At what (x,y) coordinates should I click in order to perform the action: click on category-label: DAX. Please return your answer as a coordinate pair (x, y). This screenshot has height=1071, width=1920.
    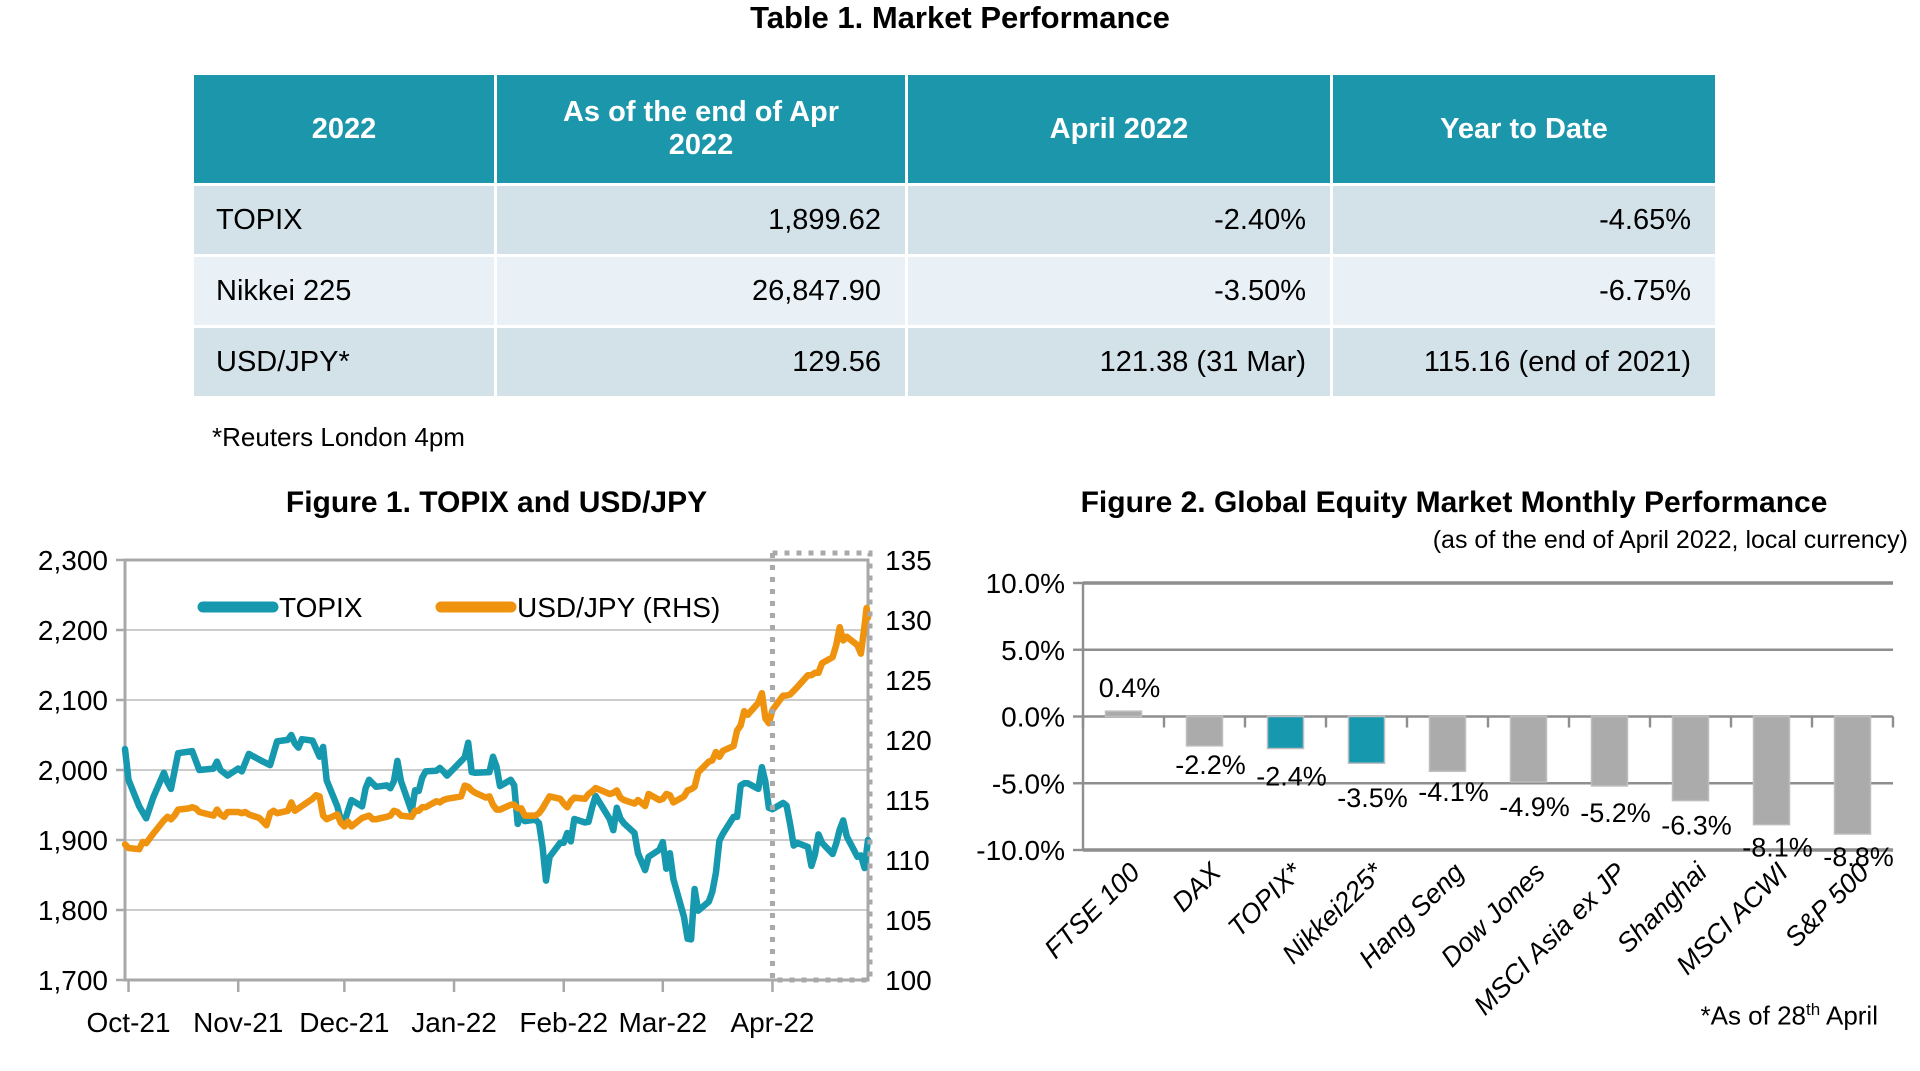
    Looking at the image, I should click on (1196, 886).